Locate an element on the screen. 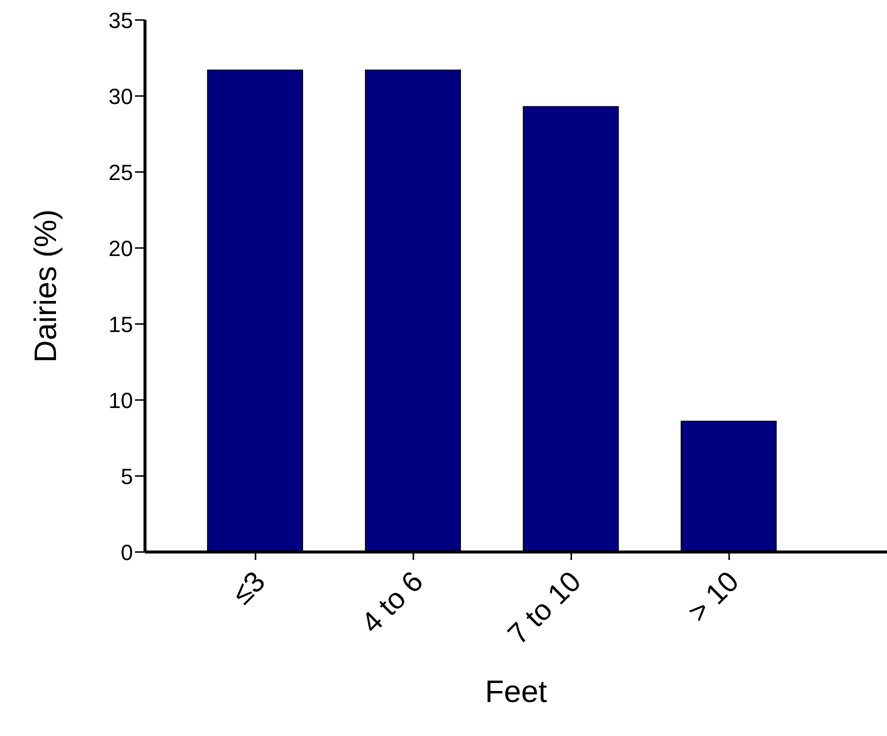 The width and height of the screenshot is (887, 736). x-tick-label: > 10 is located at coordinates (714, 597).